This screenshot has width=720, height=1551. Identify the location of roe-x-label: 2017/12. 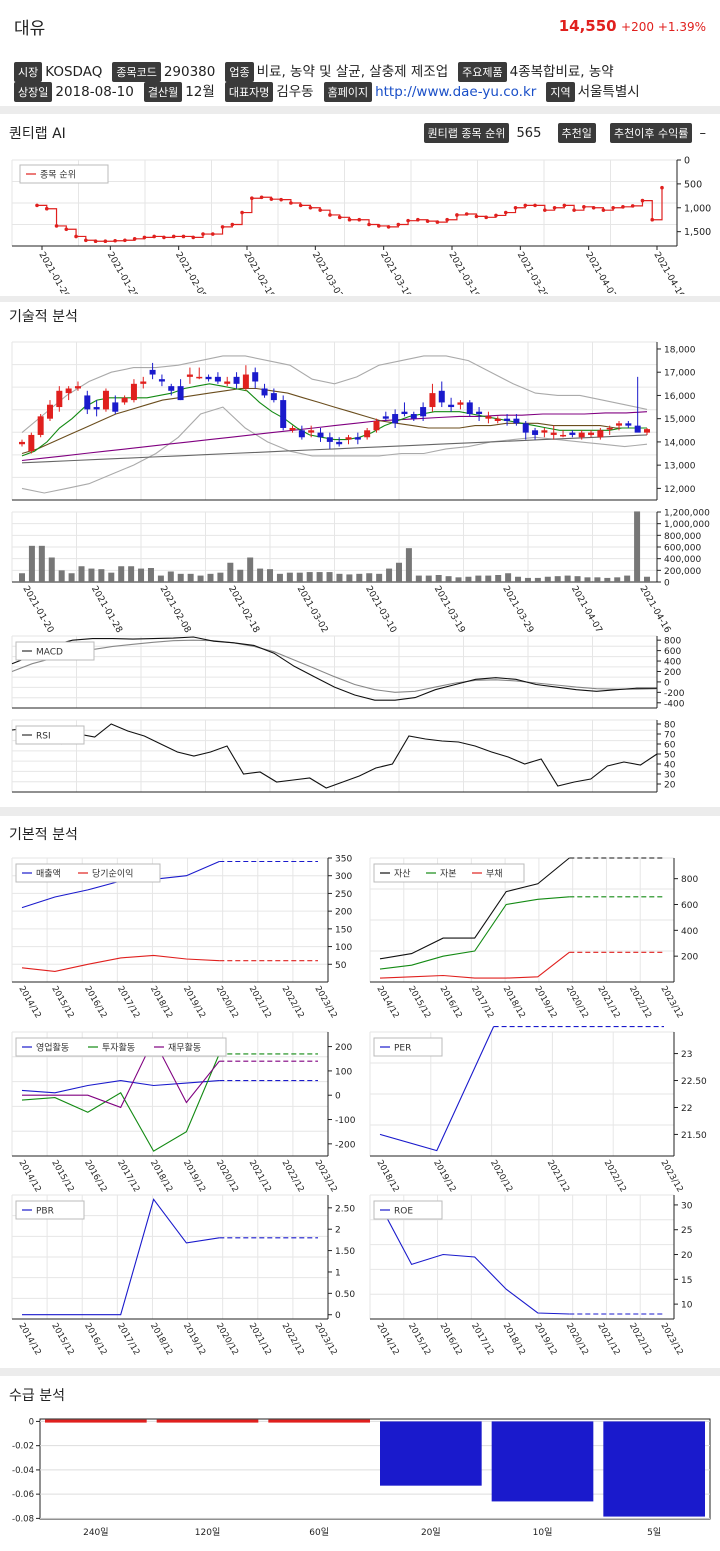
(482, 1340).